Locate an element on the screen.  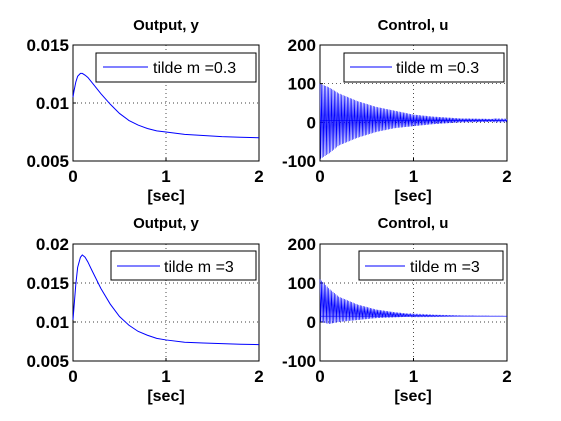
panel-3-xtick-label-1: 1 is located at coordinates (165, 376).